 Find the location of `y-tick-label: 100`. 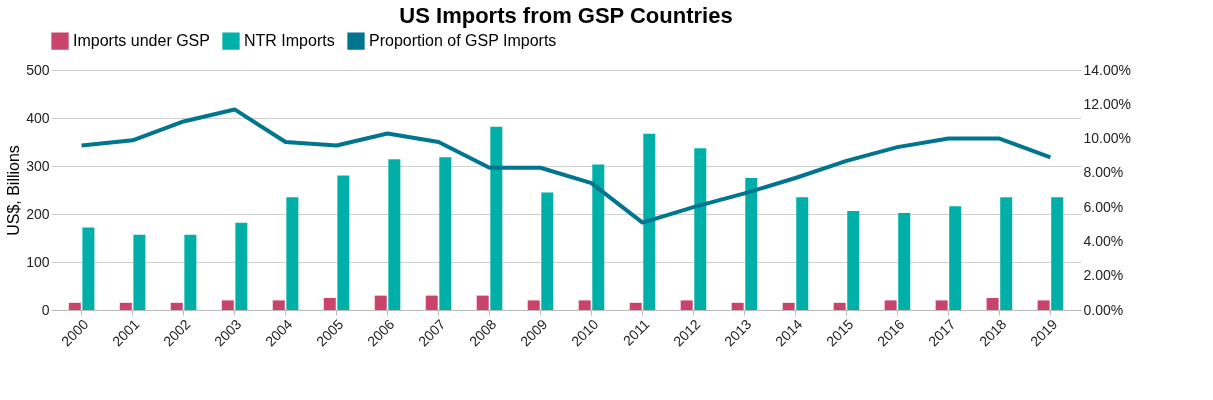

y-tick-label: 100 is located at coordinates (38, 261).